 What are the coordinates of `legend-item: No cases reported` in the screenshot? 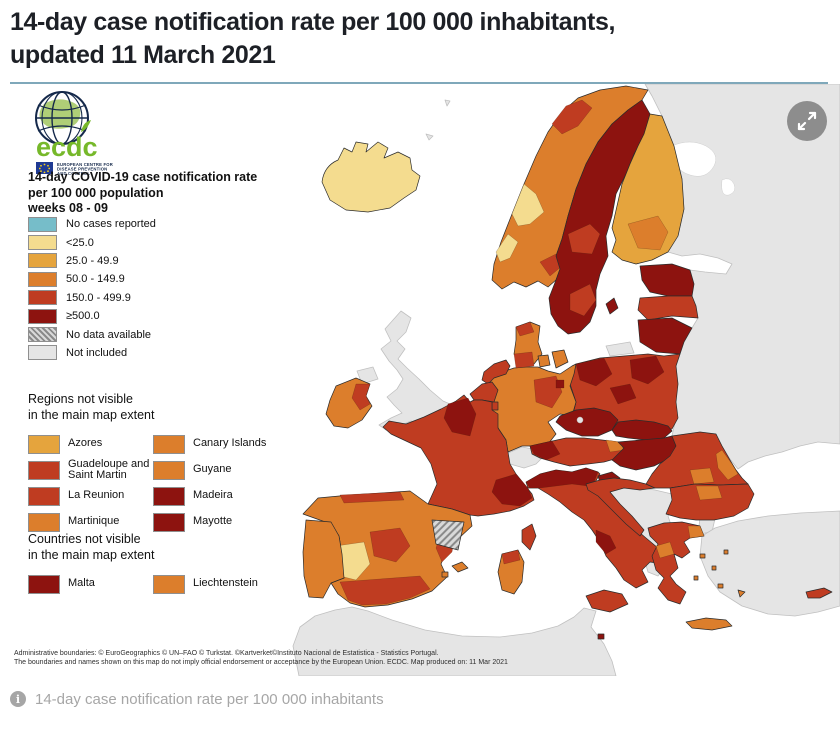 It's located at (92, 224).